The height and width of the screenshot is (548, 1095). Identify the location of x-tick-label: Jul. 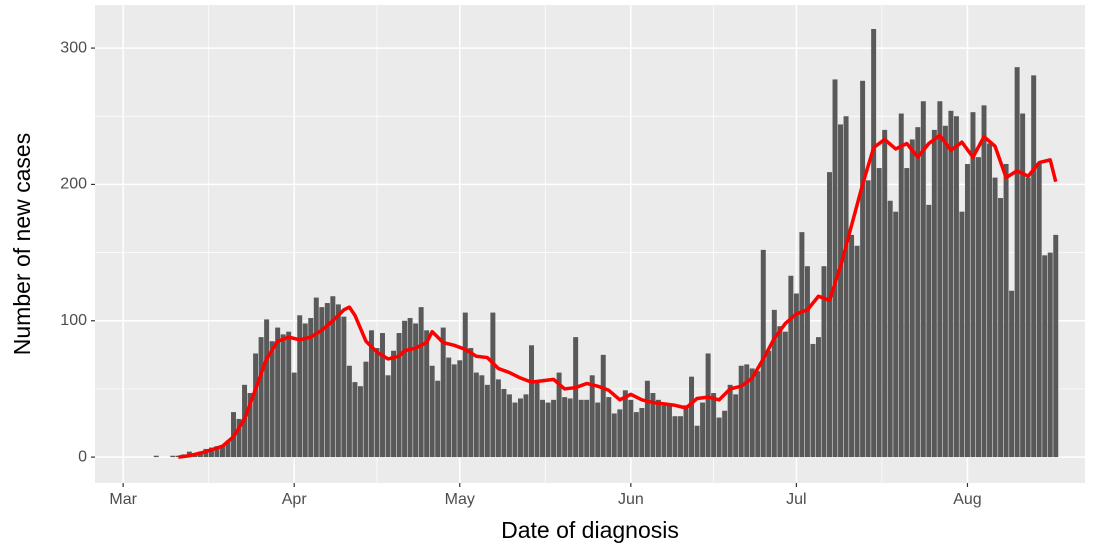
(796, 499).